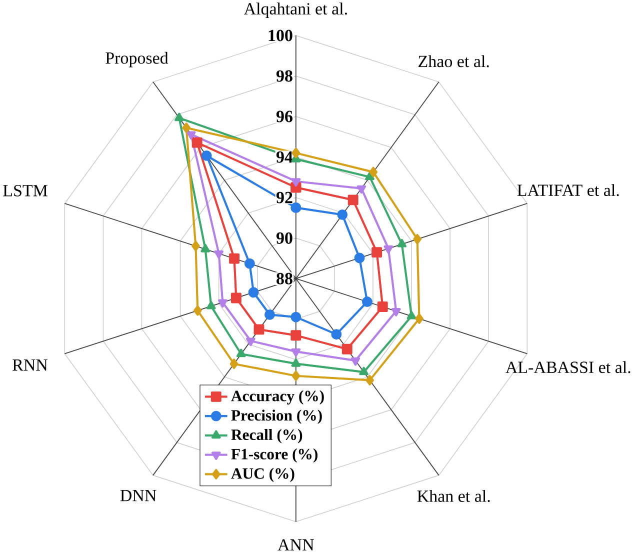 The image size is (634, 553). I want to click on y-tick-label: 96, so click(284, 116).